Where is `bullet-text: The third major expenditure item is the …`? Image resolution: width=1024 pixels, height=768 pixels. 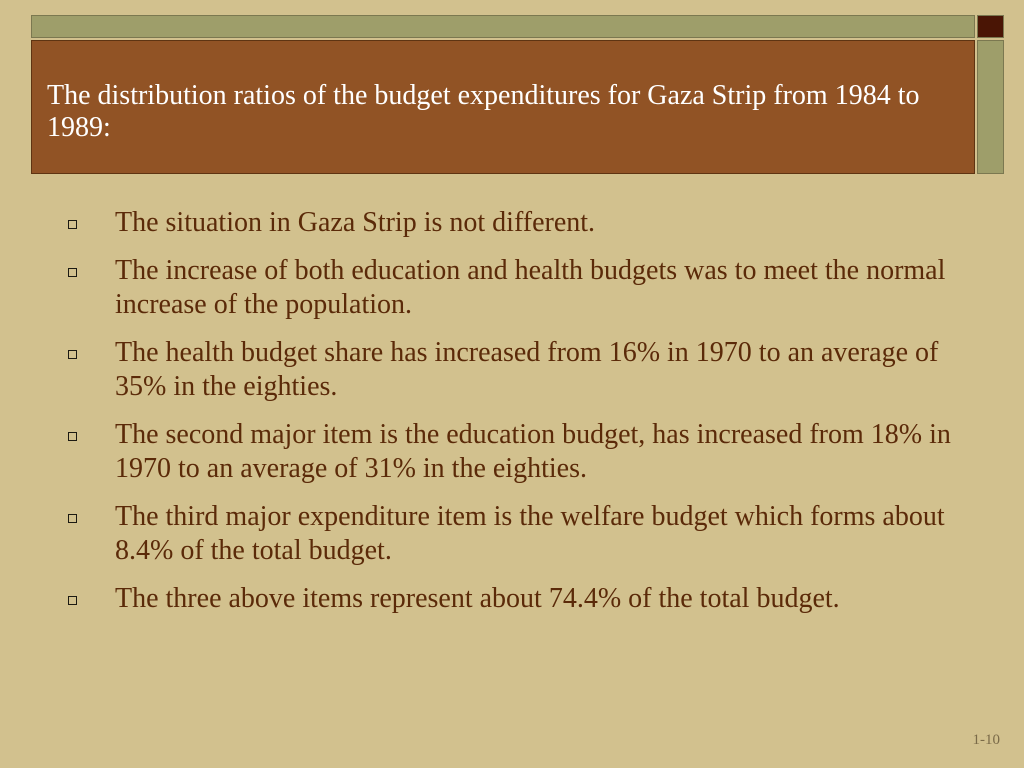
bullet-text: The third major expenditure item is the … is located at coordinates (530, 533).